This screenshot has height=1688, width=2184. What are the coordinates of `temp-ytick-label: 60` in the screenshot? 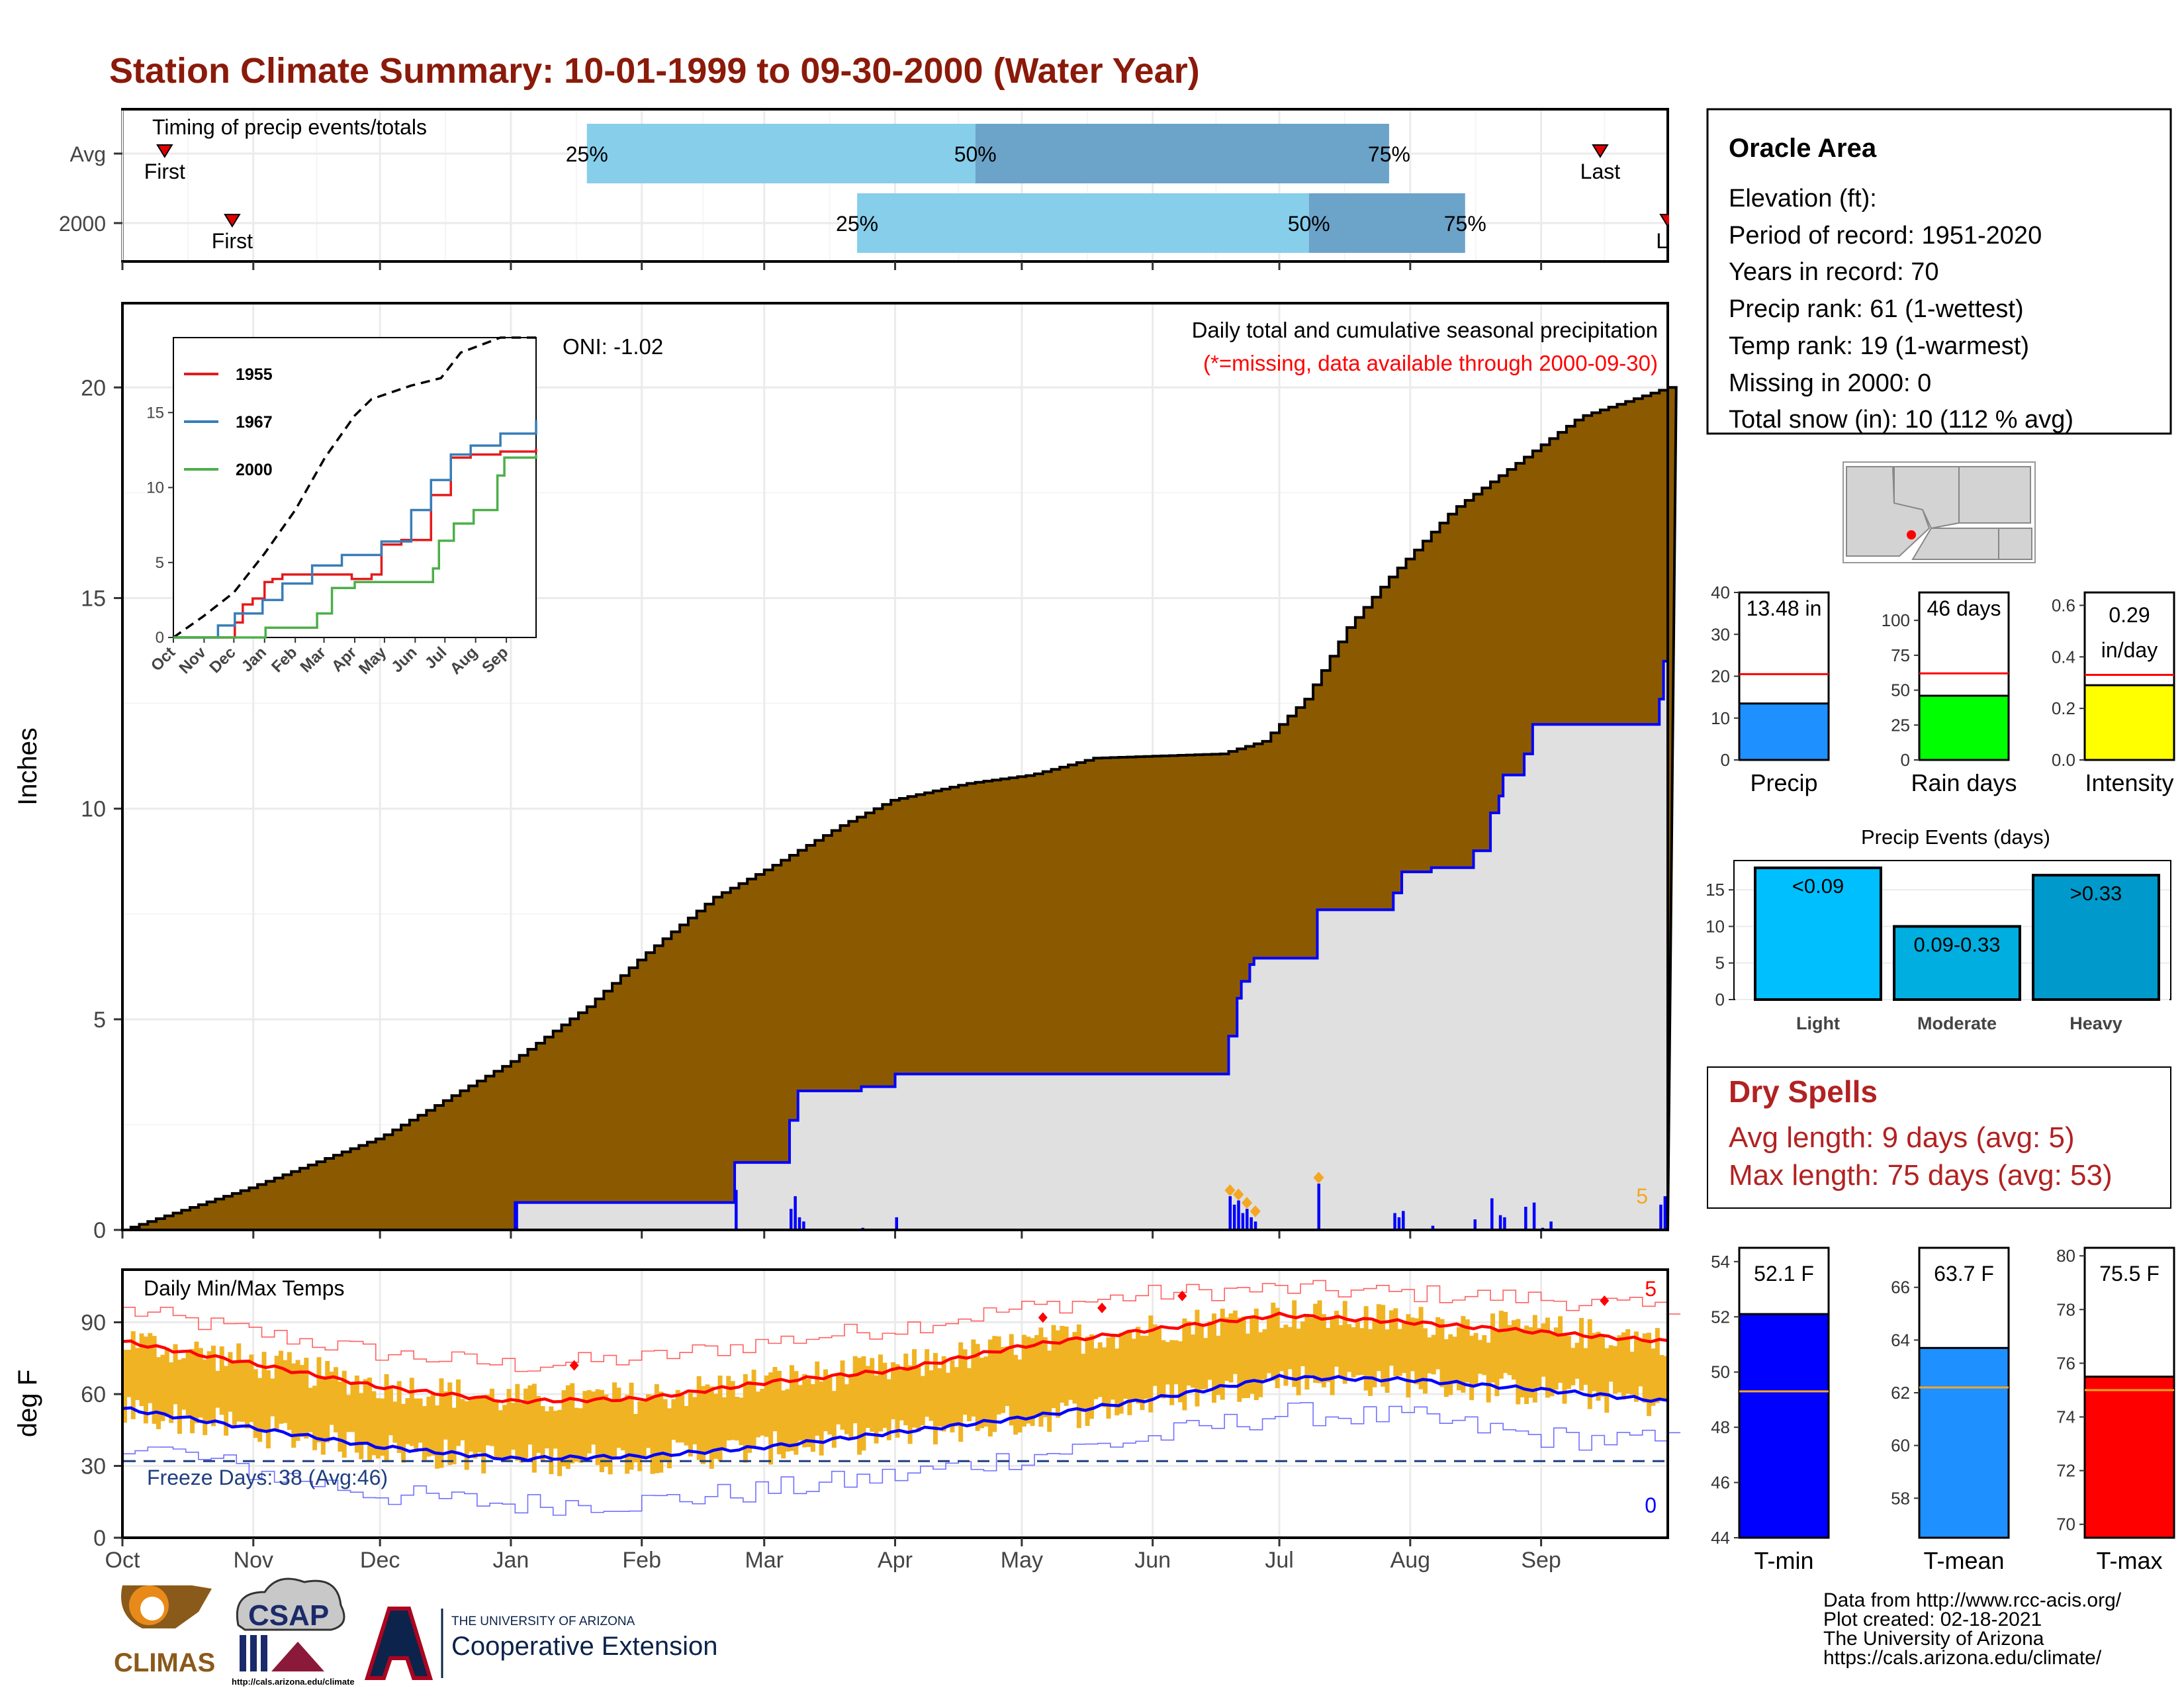 It's located at (93, 1394).